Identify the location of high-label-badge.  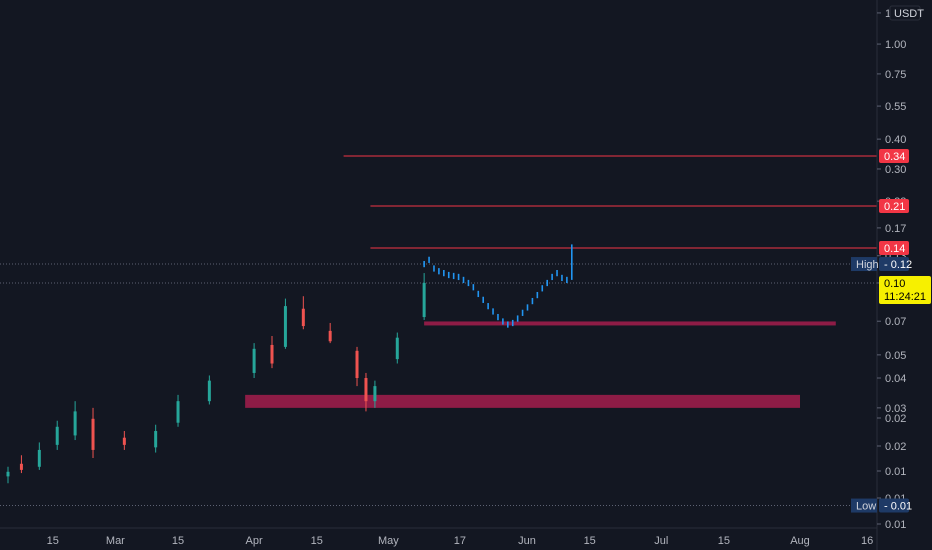
(864, 264).